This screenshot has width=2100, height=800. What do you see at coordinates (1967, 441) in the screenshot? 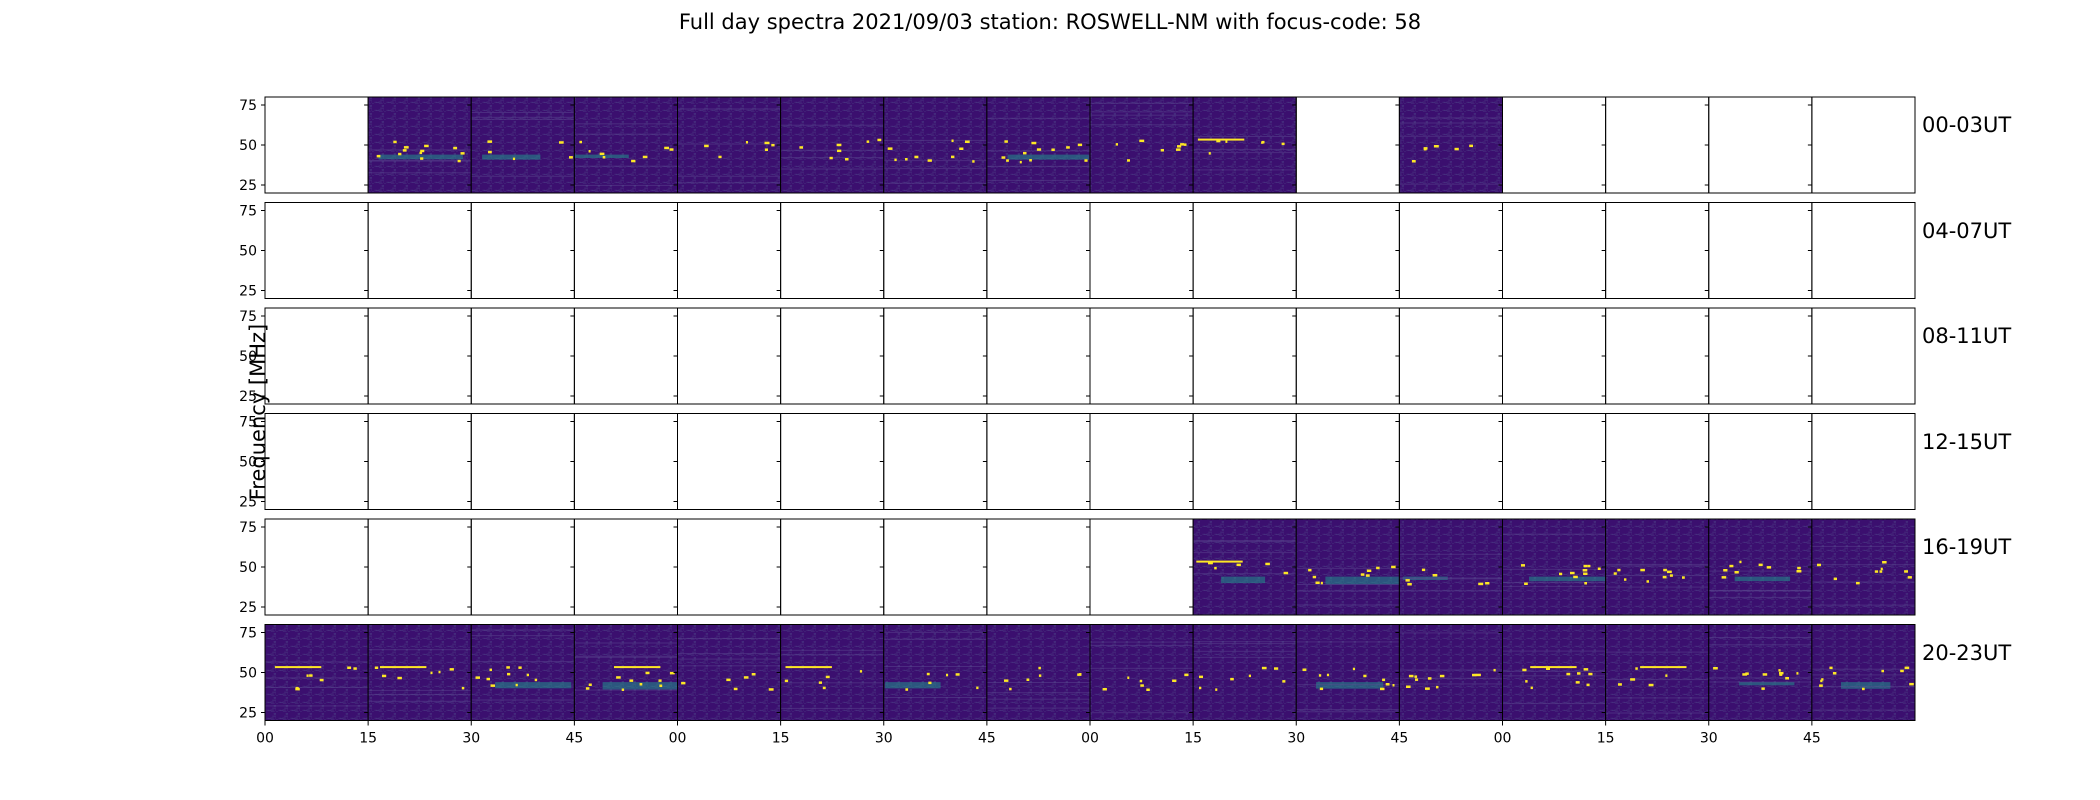
I see `row-label: 12-15UT` at bounding box center [1967, 441].